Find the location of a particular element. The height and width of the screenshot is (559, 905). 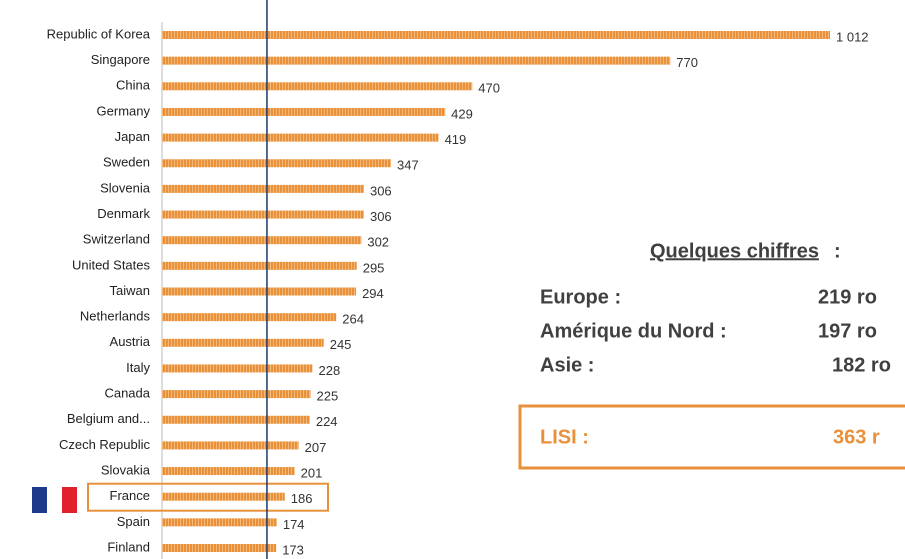

value-label: 302 is located at coordinates (378, 242).